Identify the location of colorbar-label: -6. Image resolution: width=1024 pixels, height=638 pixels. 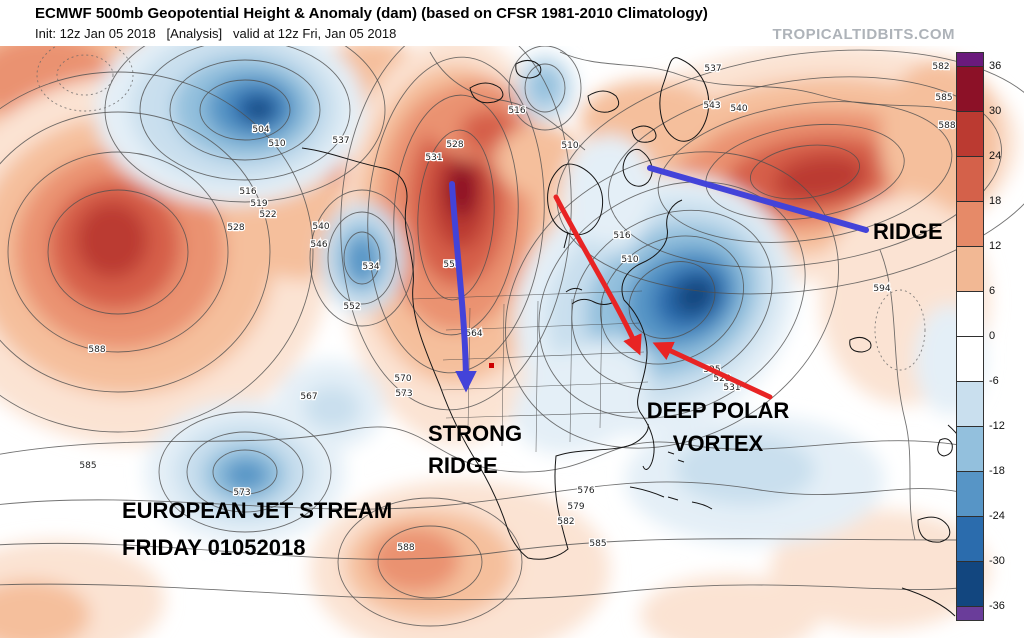
(994, 381).